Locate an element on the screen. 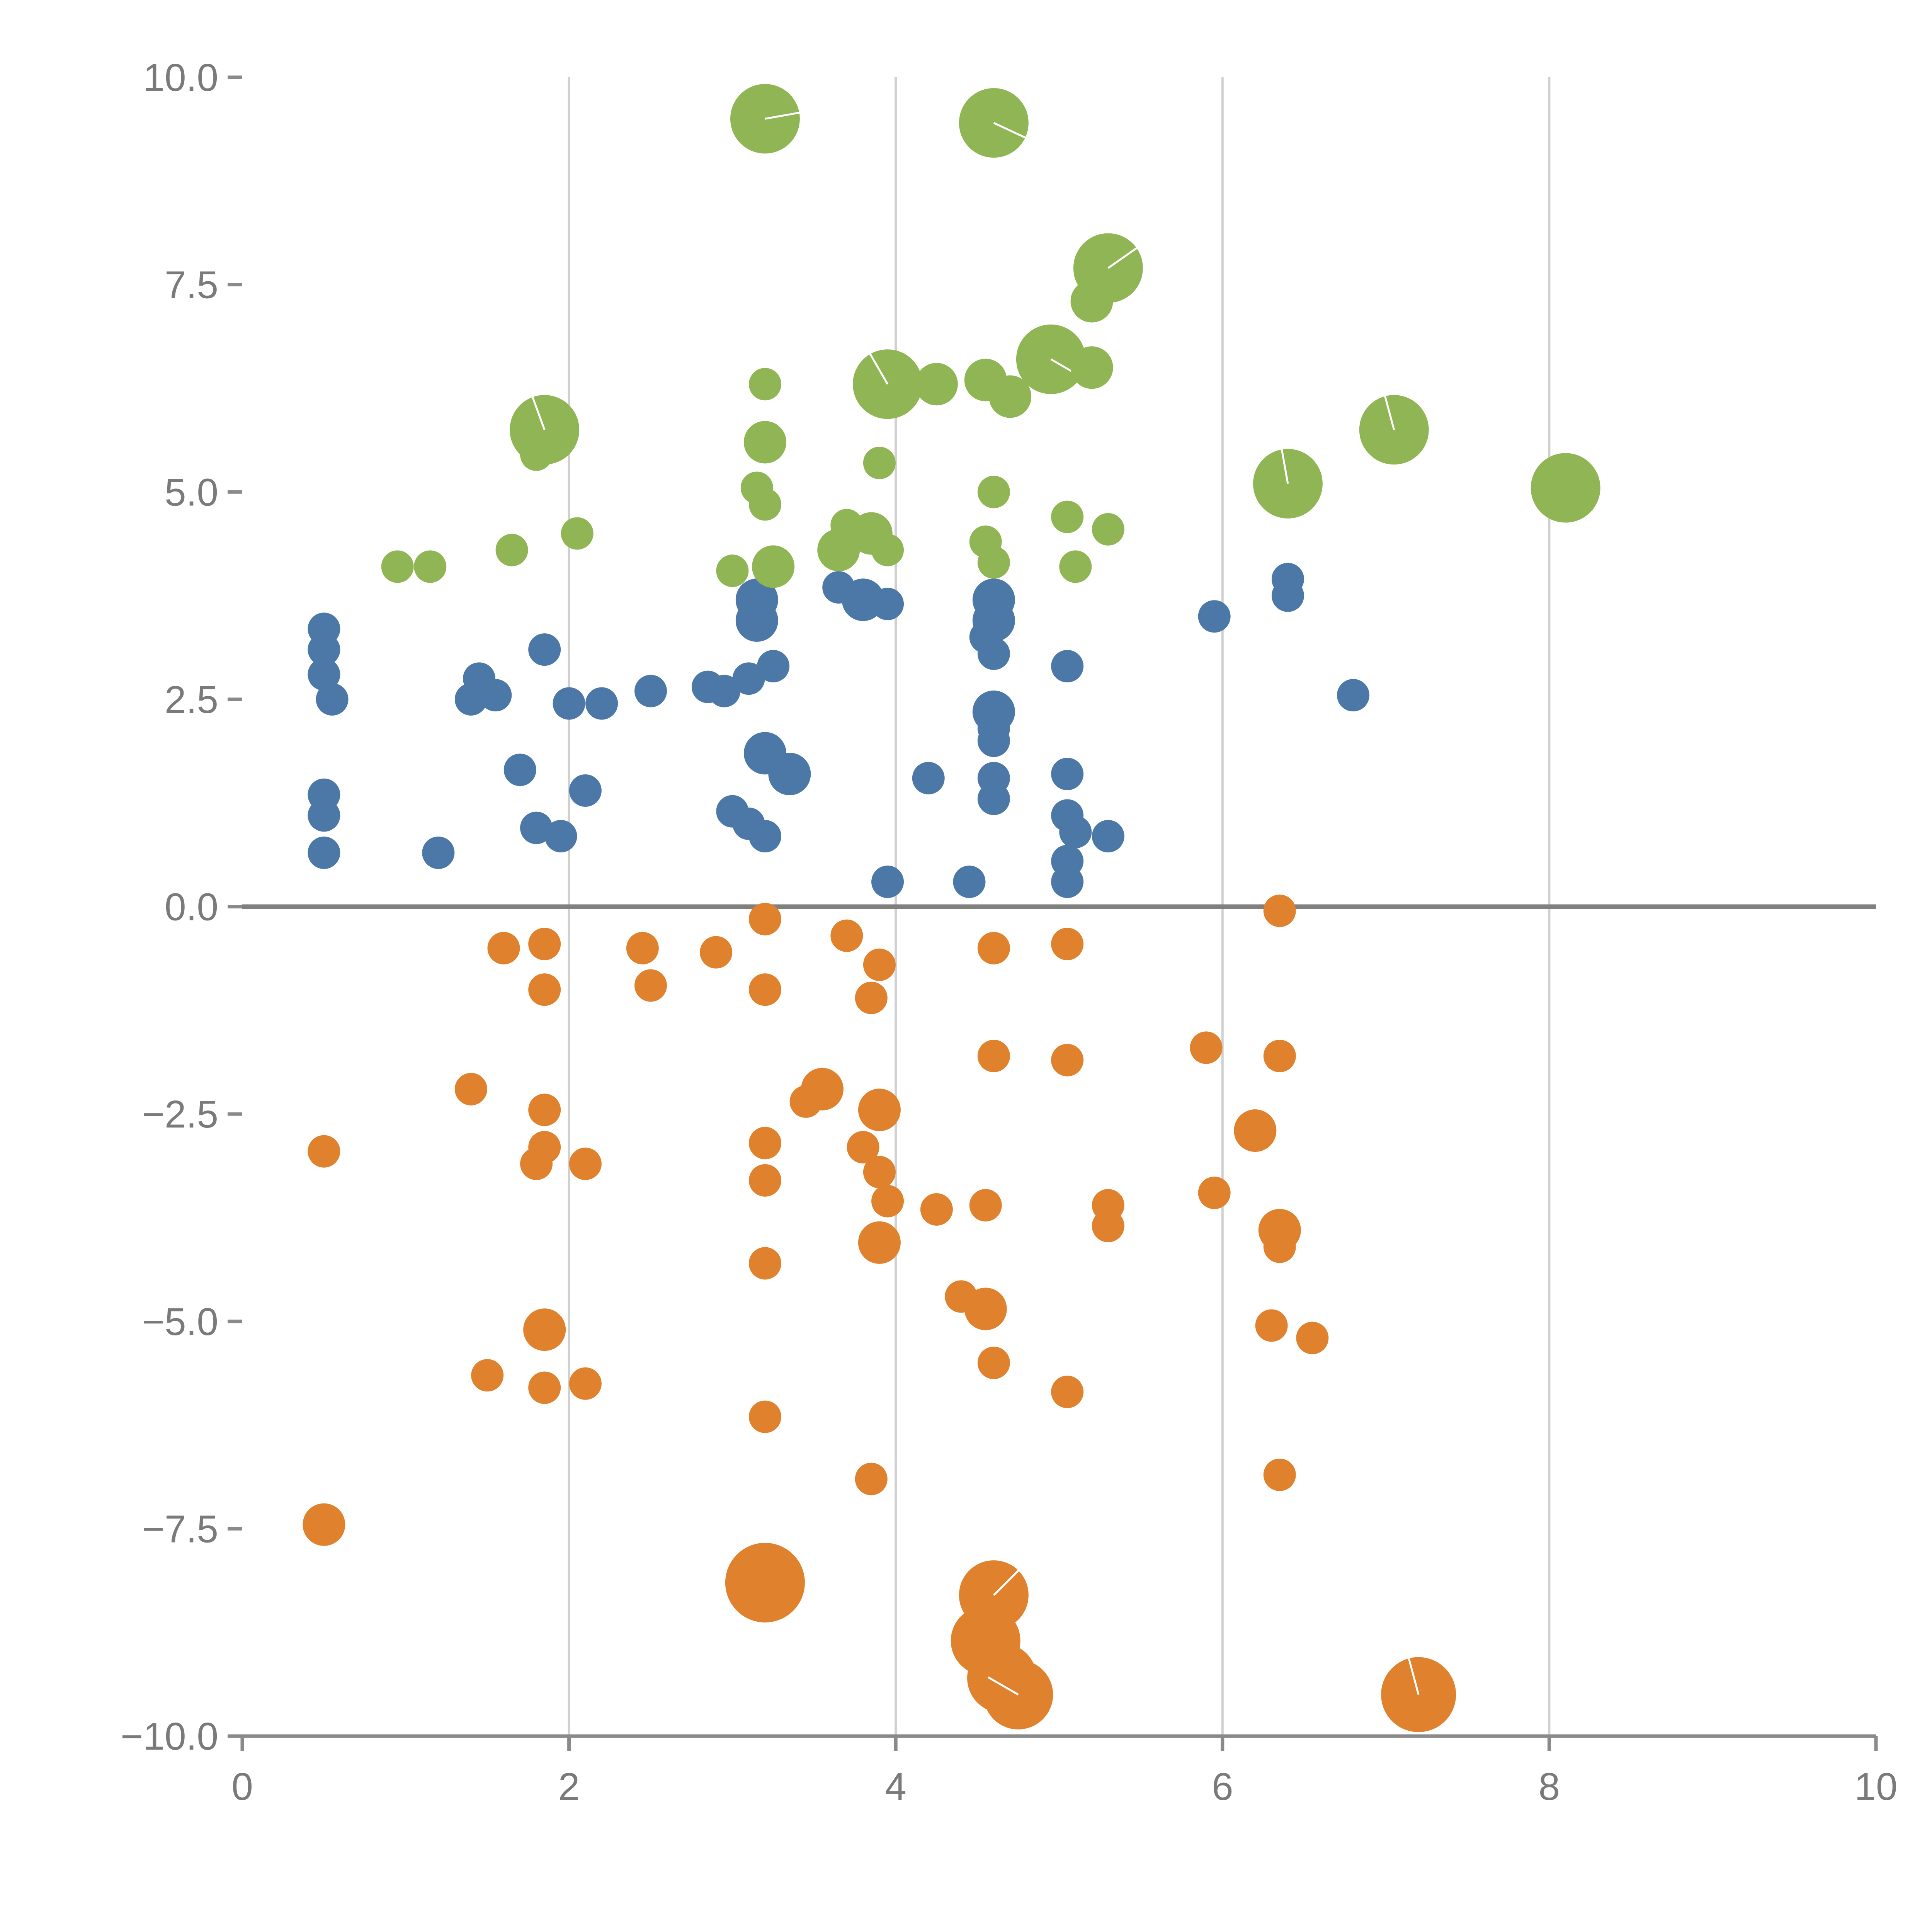 This screenshot has width=1932, height=1932. x-axis-tick-label: 4 is located at coordinates (896, 1786).